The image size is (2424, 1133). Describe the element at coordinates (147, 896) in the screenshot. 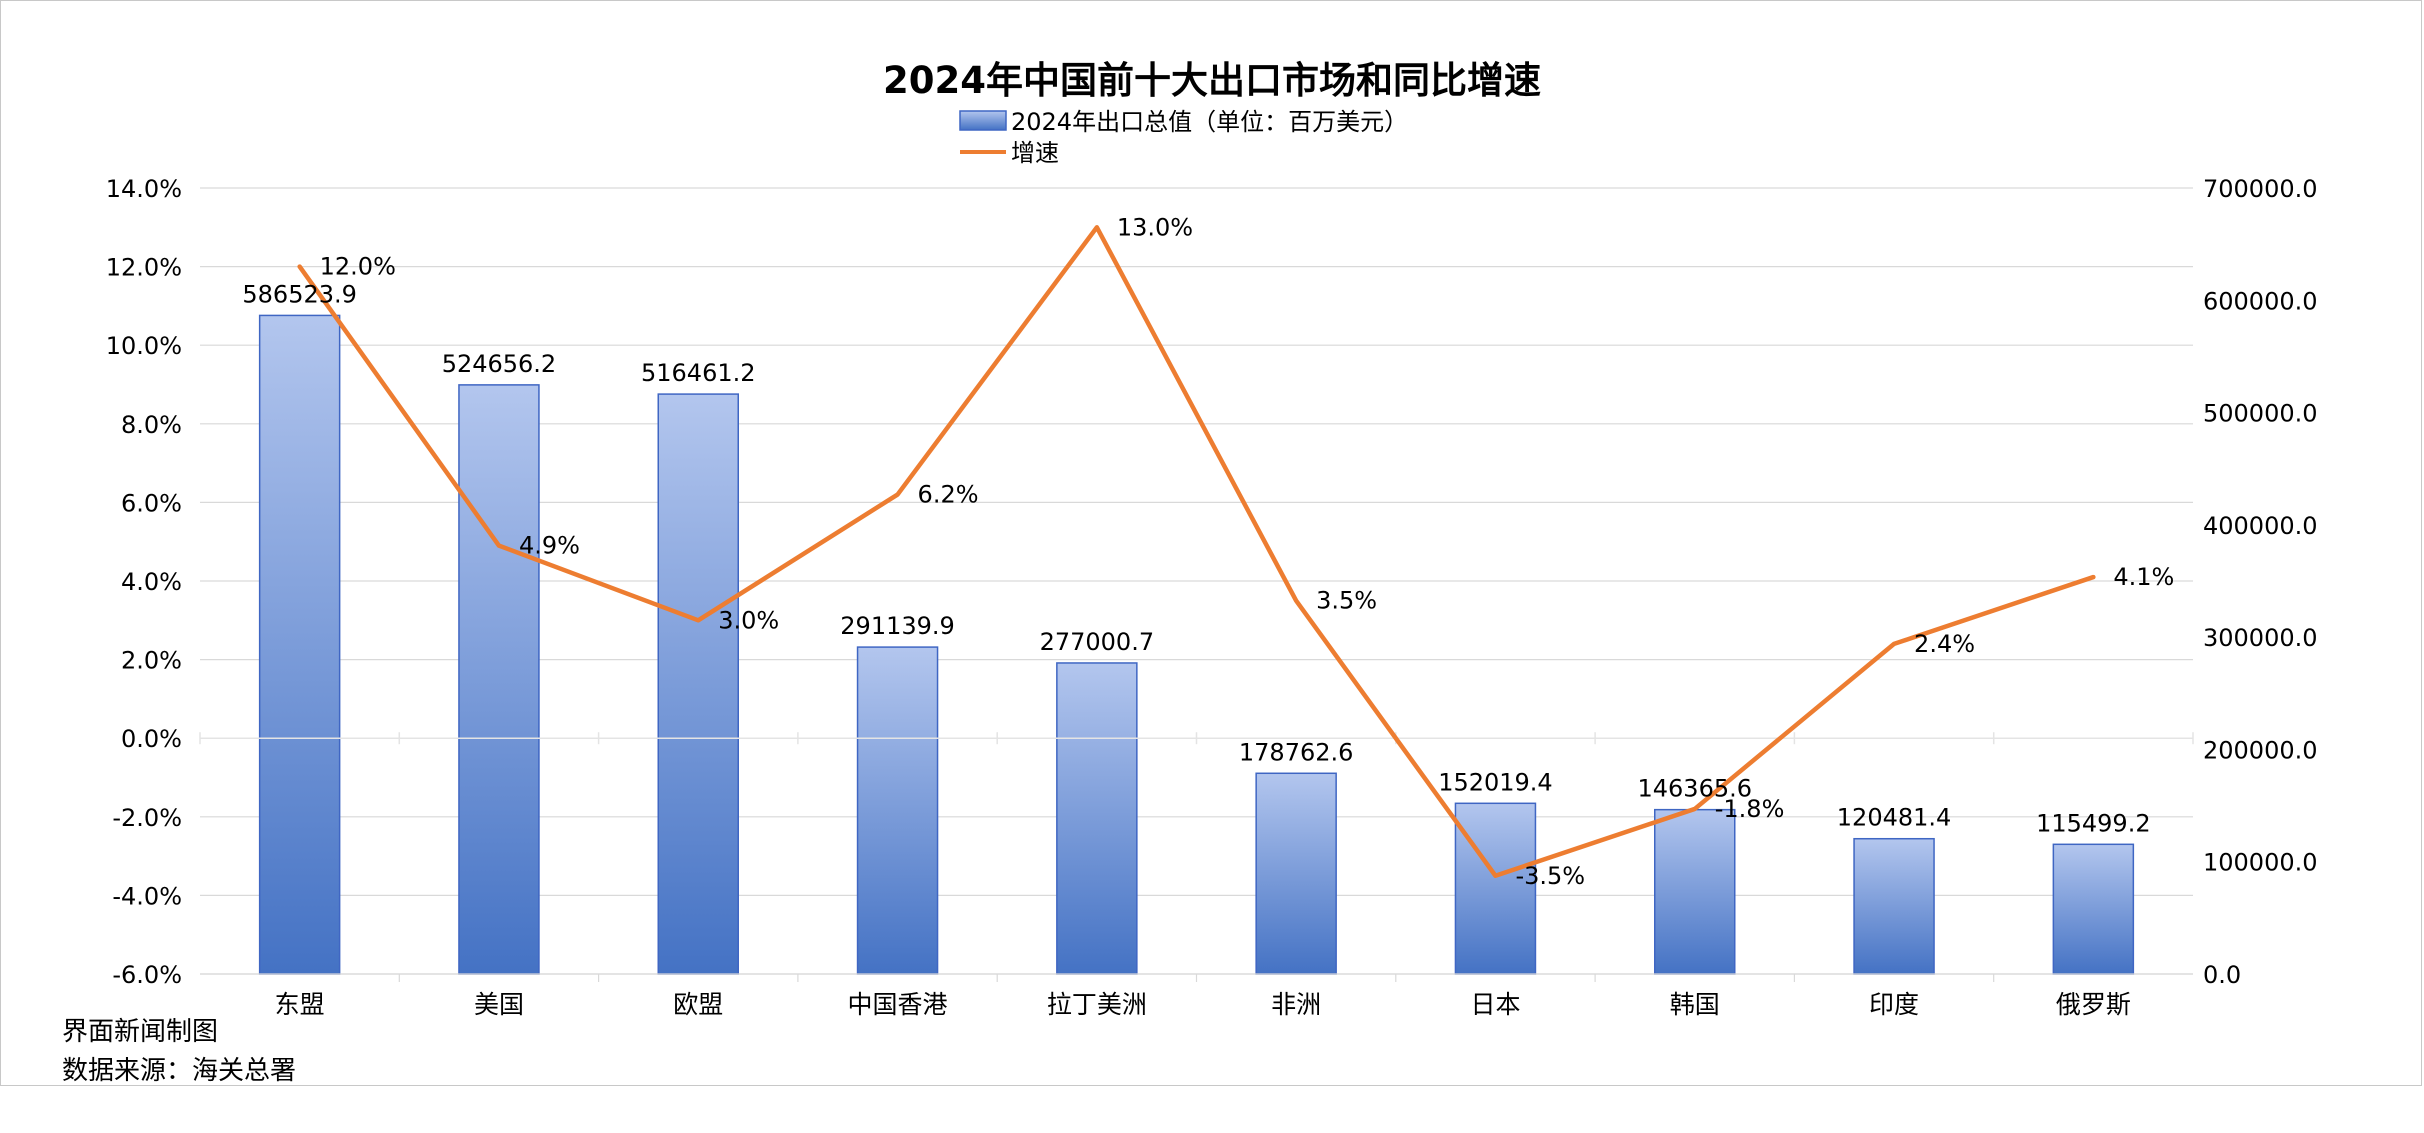

I see `y-left-tick-label: -4.0%` at that location.